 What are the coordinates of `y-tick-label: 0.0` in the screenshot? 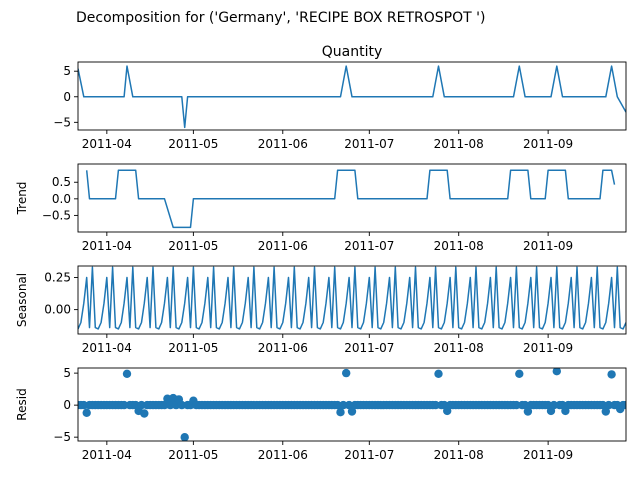 It's located at (61, 199).